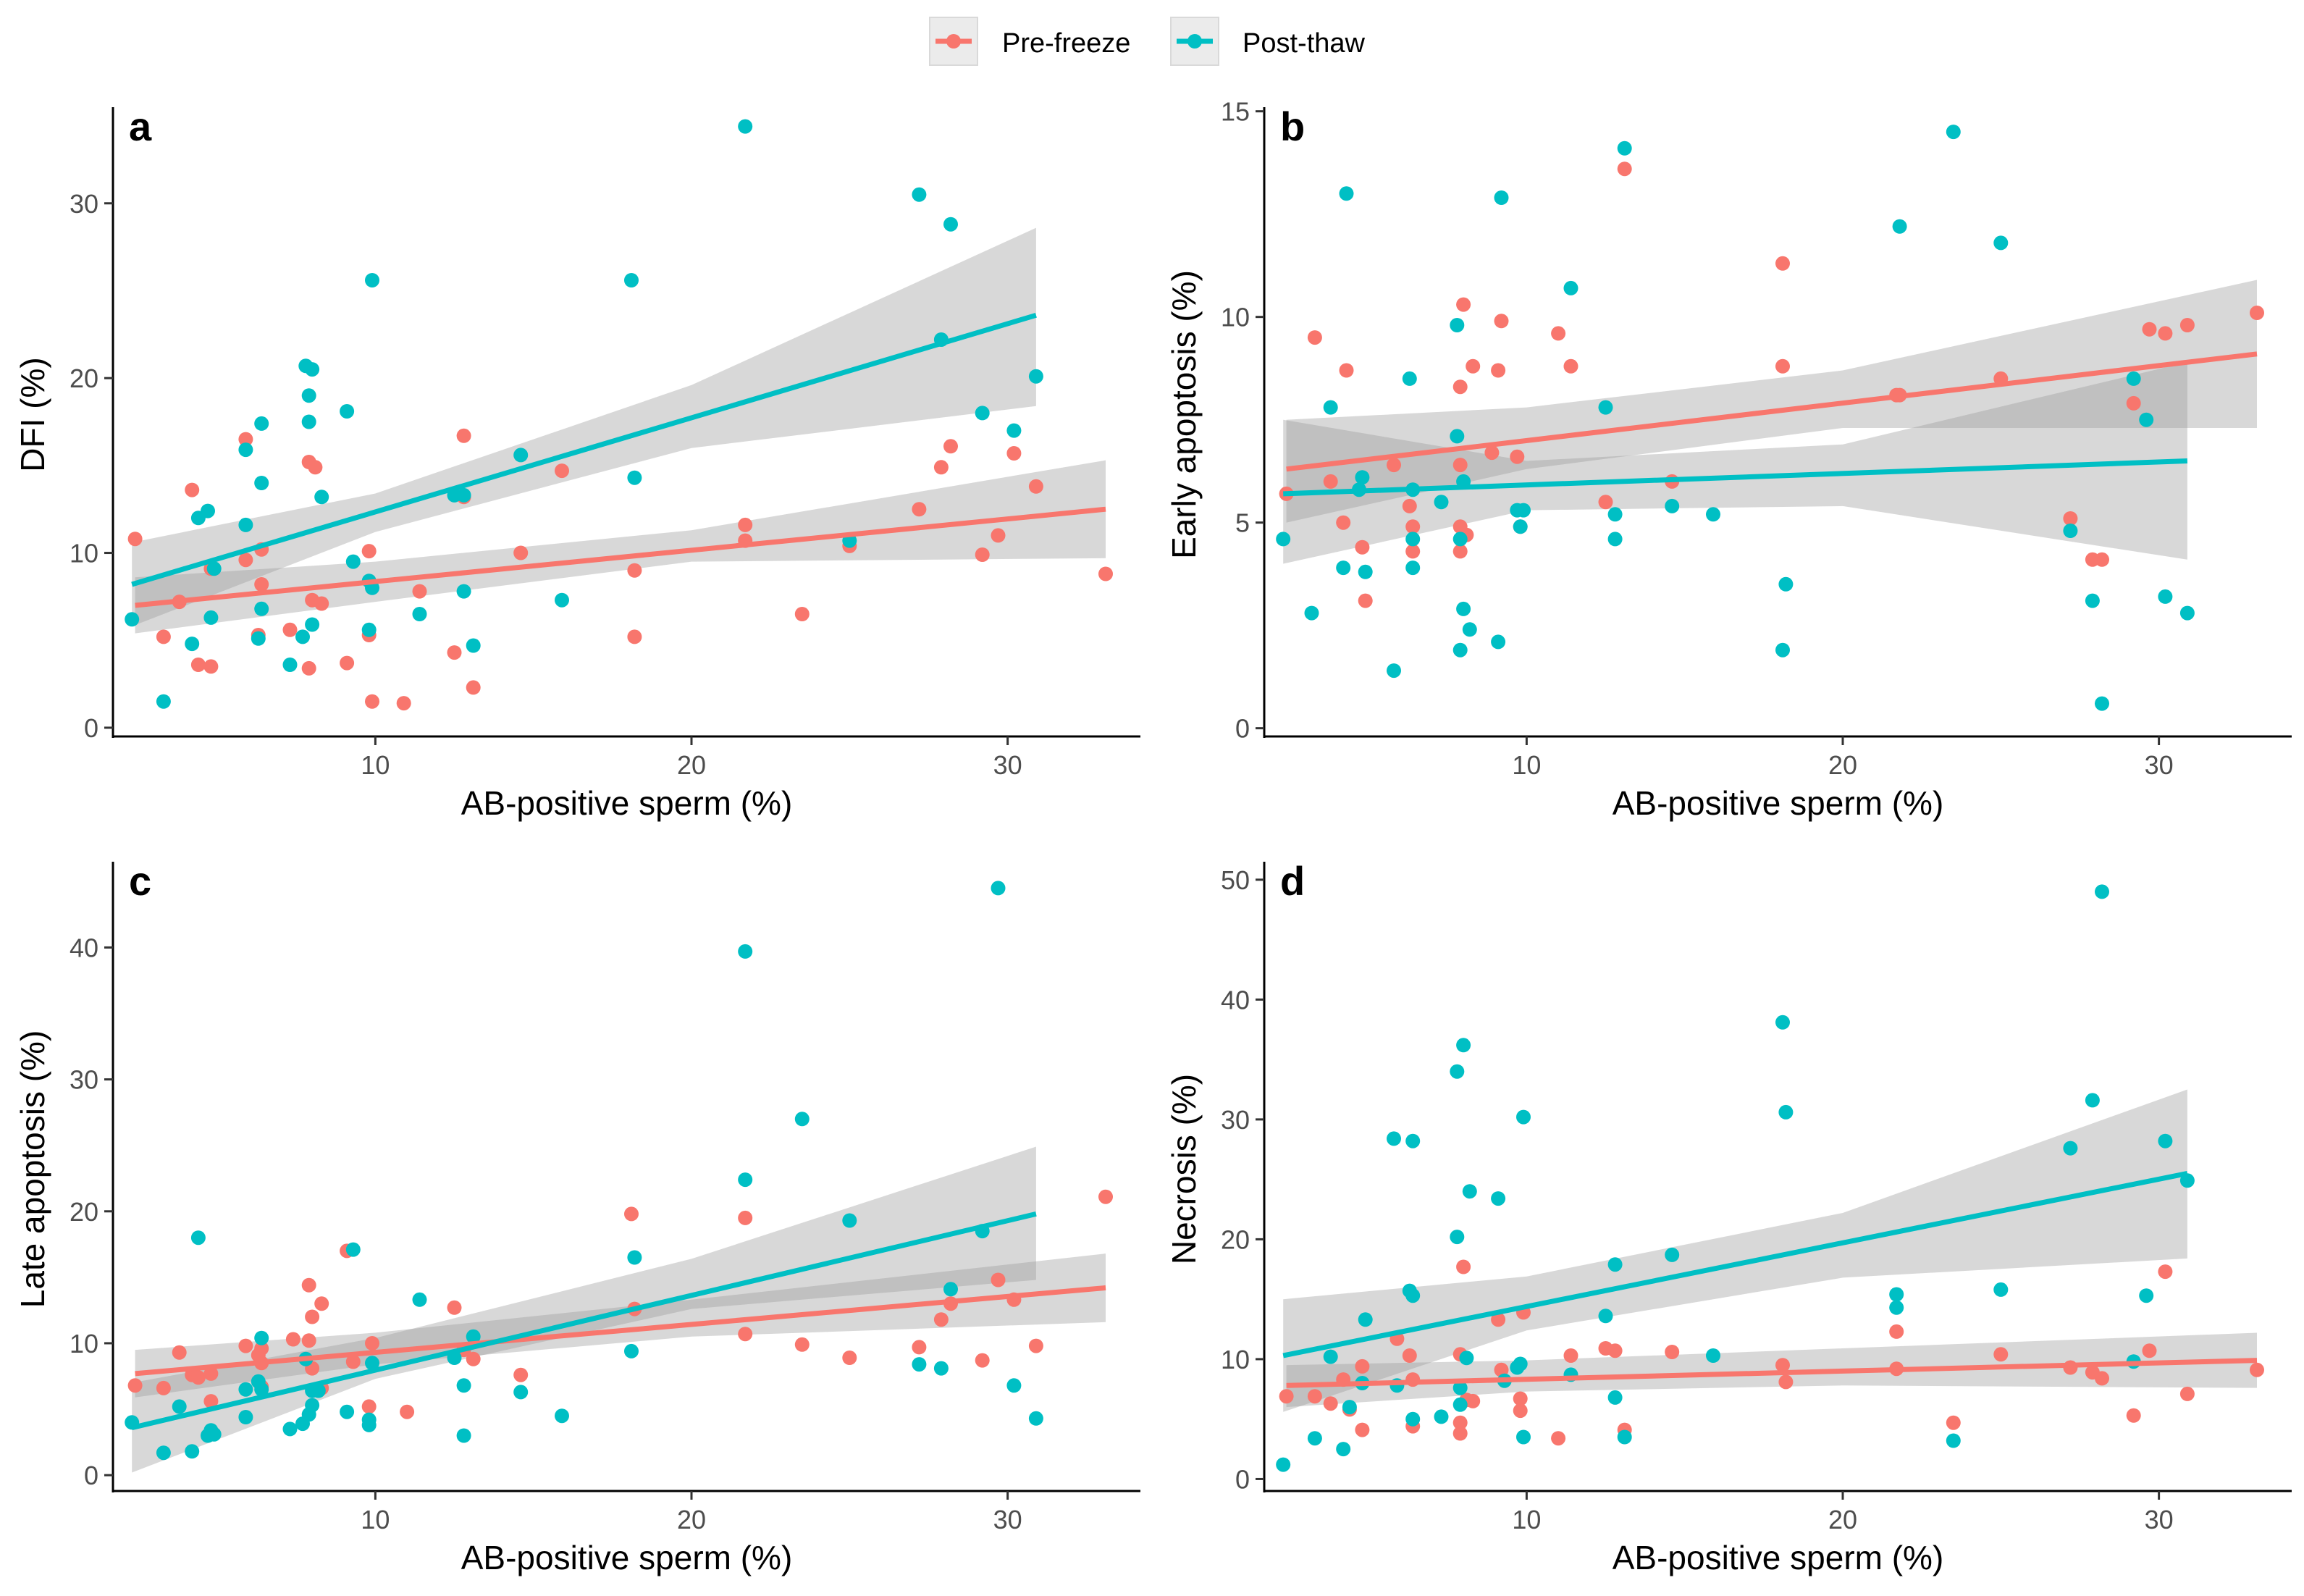  Describe the element at coordinates (140, 881) in the screenshot. I see `panel-letter: c` at that location.